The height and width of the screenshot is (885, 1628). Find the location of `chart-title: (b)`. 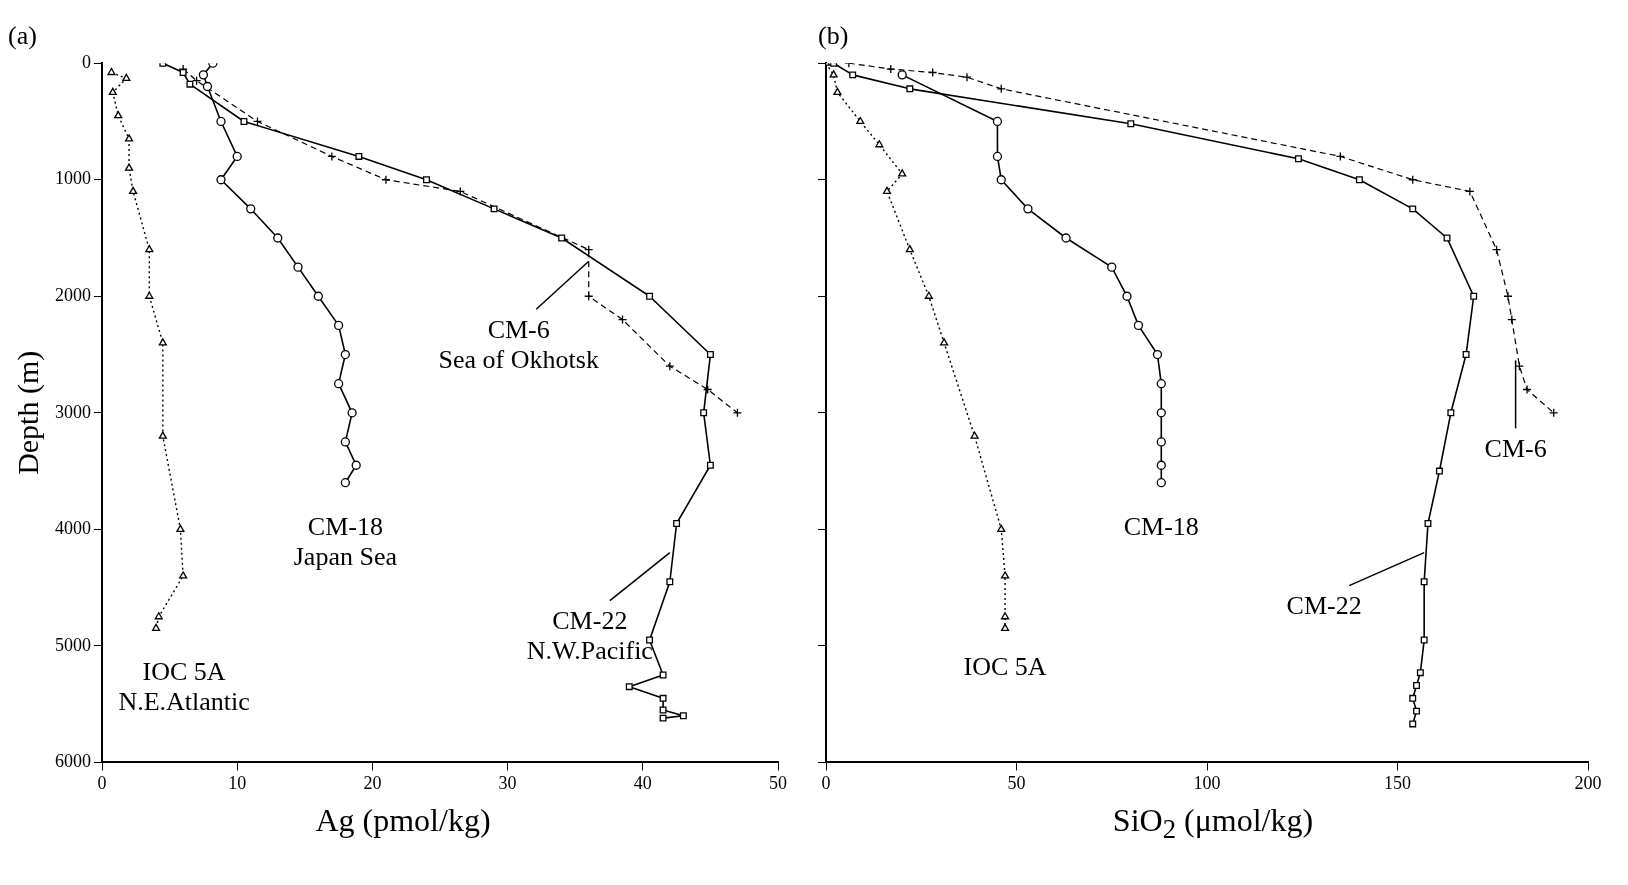

chart-title: (b) is located at coordinates (833, 36).